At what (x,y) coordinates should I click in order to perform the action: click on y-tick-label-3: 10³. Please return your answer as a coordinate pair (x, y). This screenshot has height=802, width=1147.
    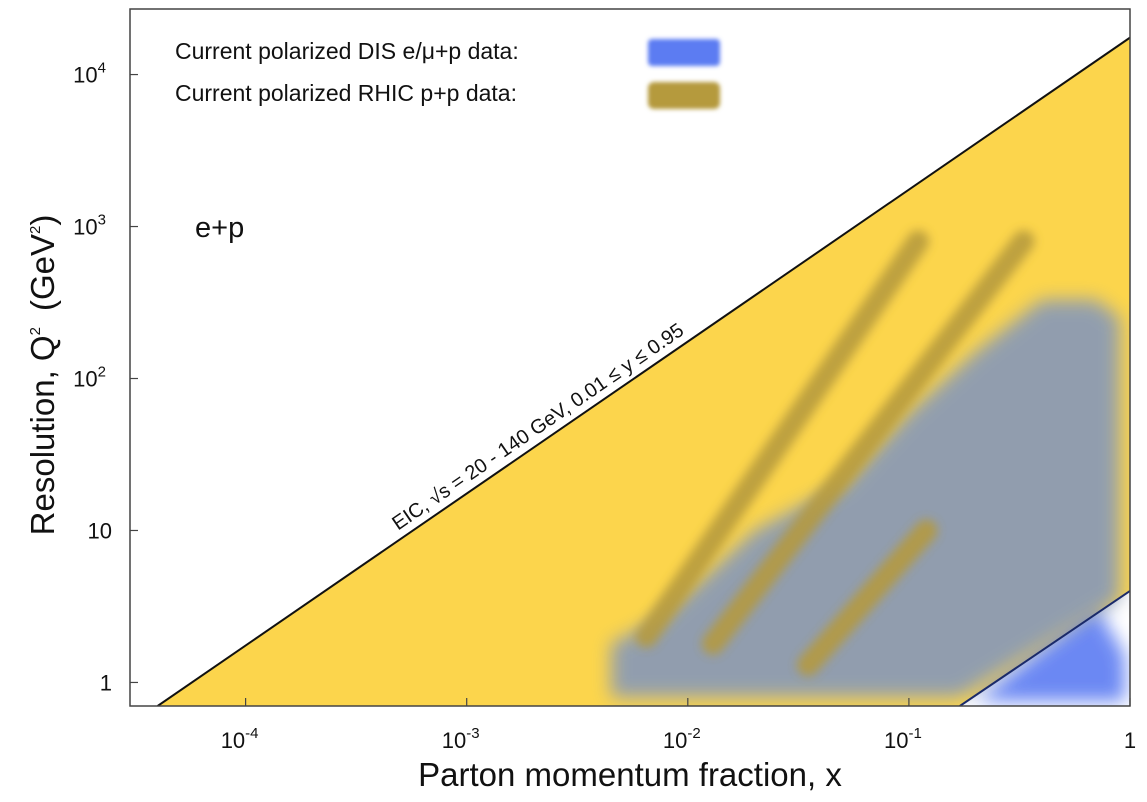
    Looking at the image, I should click on (89, 226).